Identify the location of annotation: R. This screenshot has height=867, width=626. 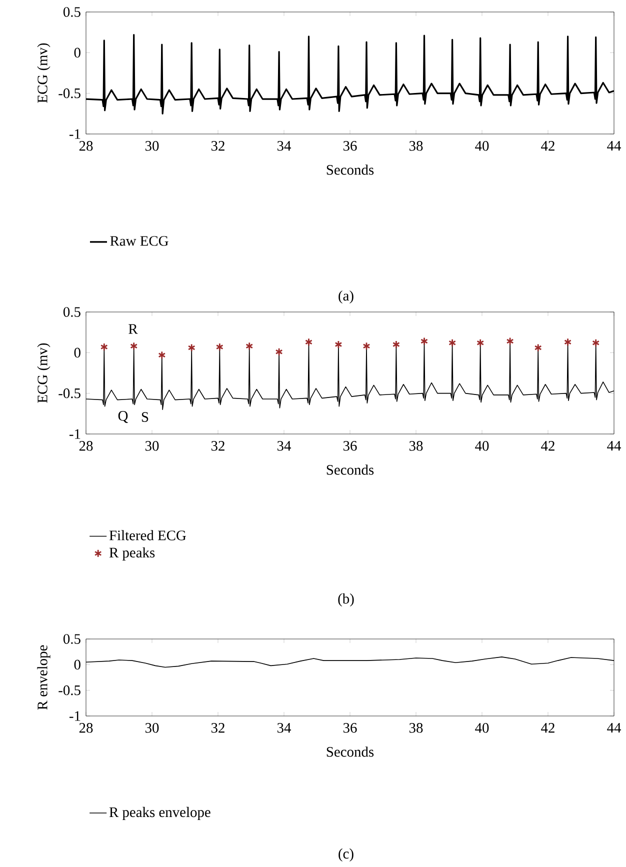
(133, 329).